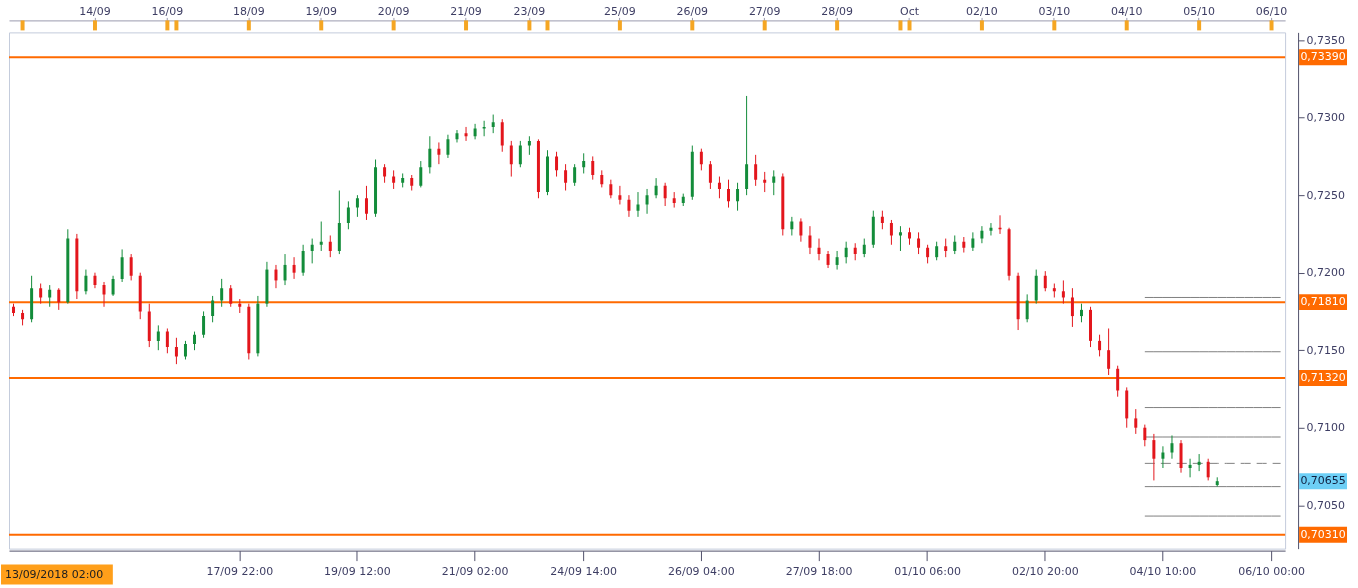  What do you see at coordinates (1054, 11) in the screenshot?
I see `x-tick-label: 03/10` at bounding box center [1054, 11].